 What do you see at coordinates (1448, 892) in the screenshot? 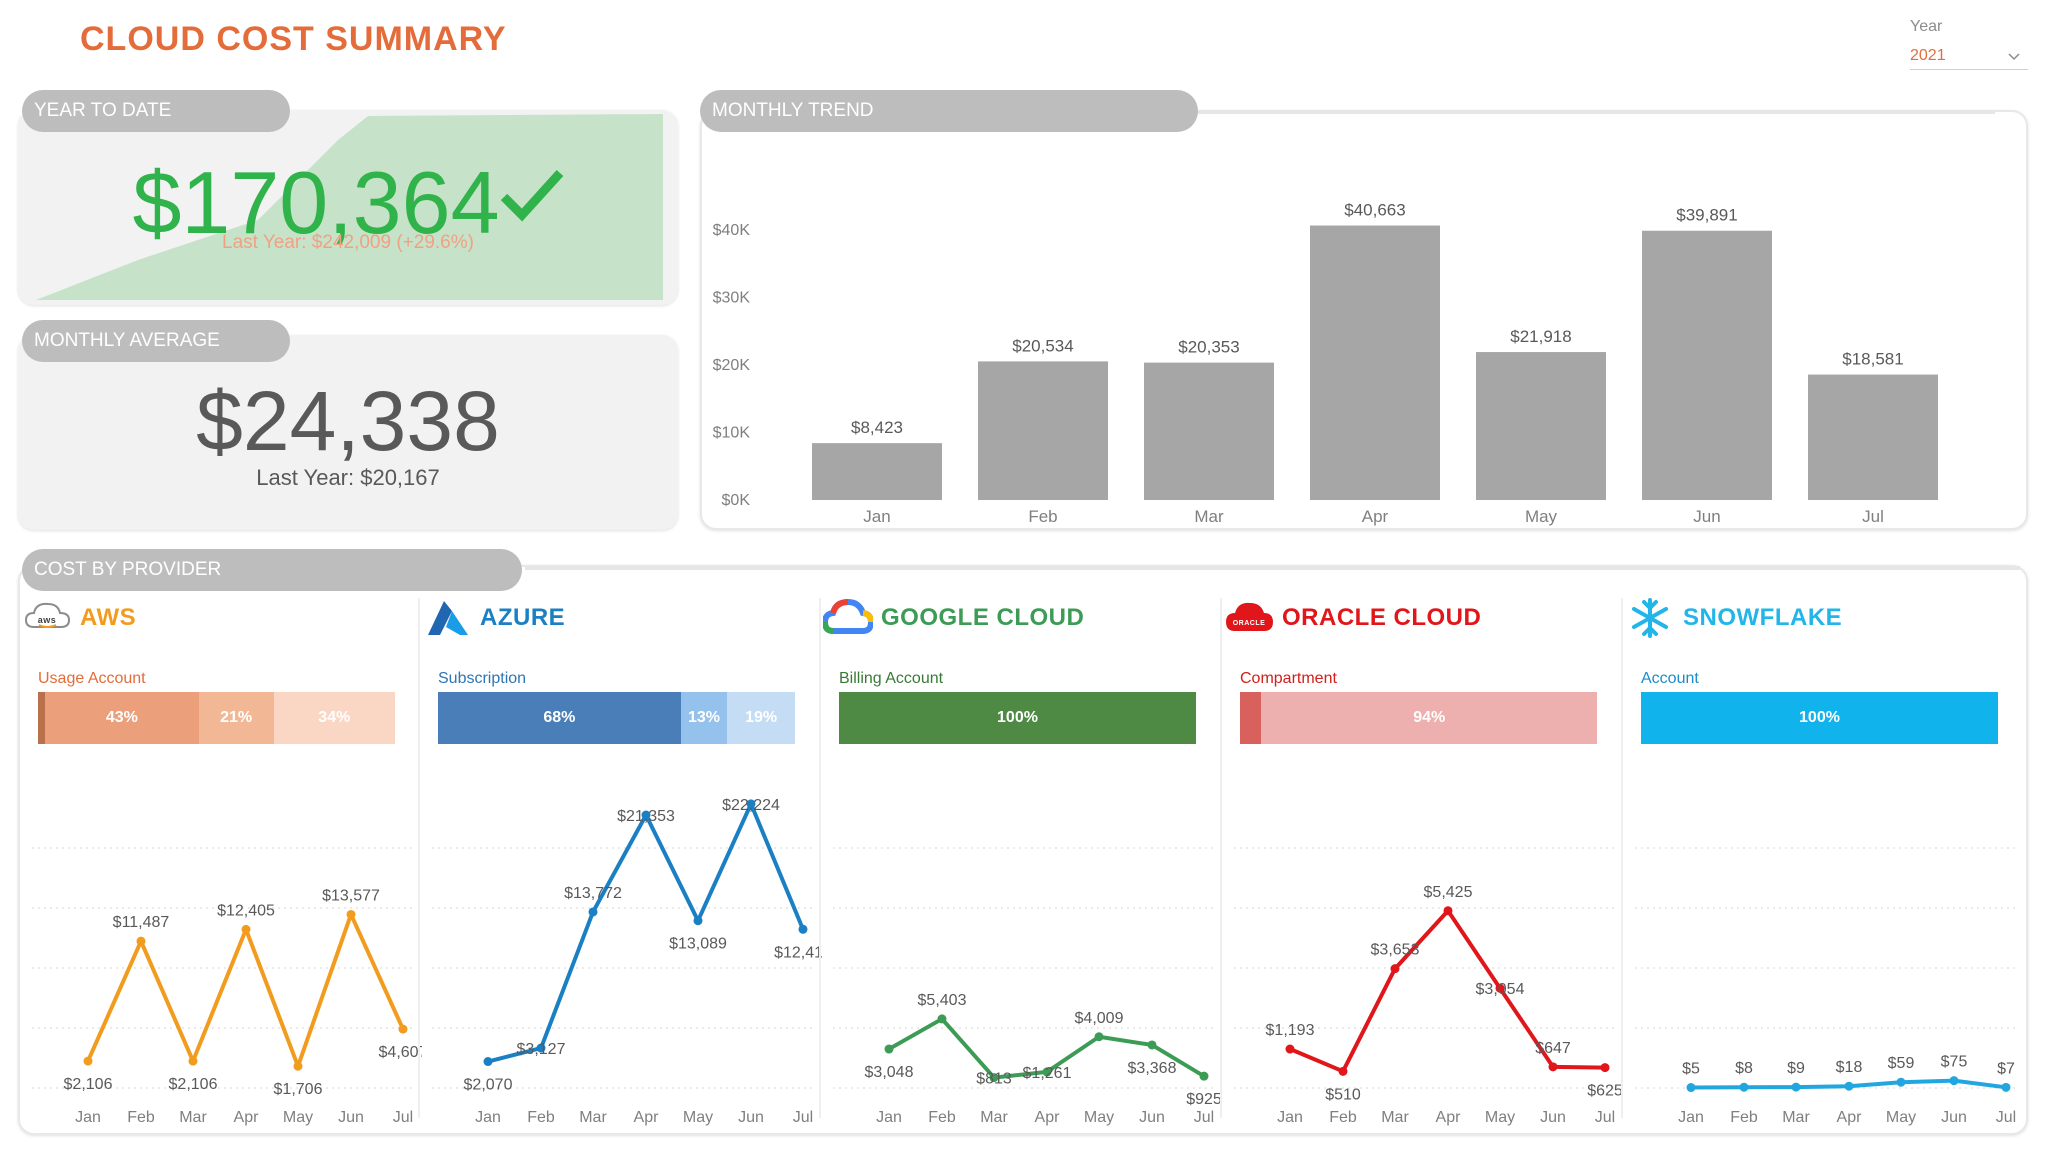
I see `data-label: $5,425` at bounding box center [1448, 892].